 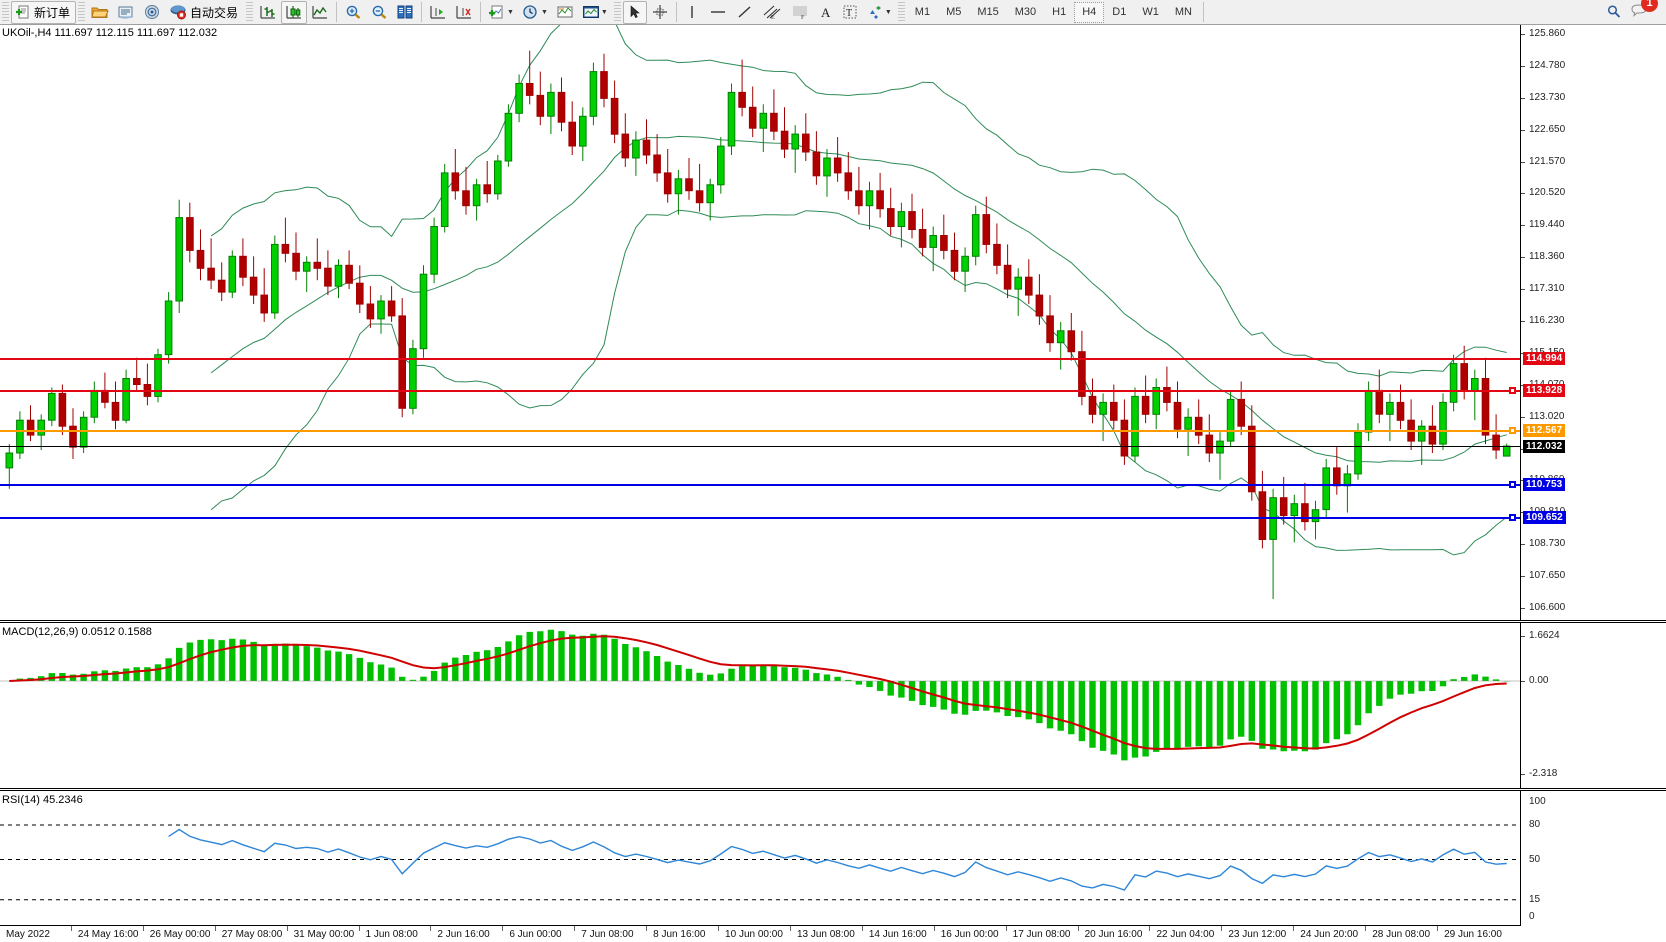 What do you see at coordinates (1119, 12) in the screenshot?
I see `timeframe-d1: D1` at bounding box center [1119, 12].